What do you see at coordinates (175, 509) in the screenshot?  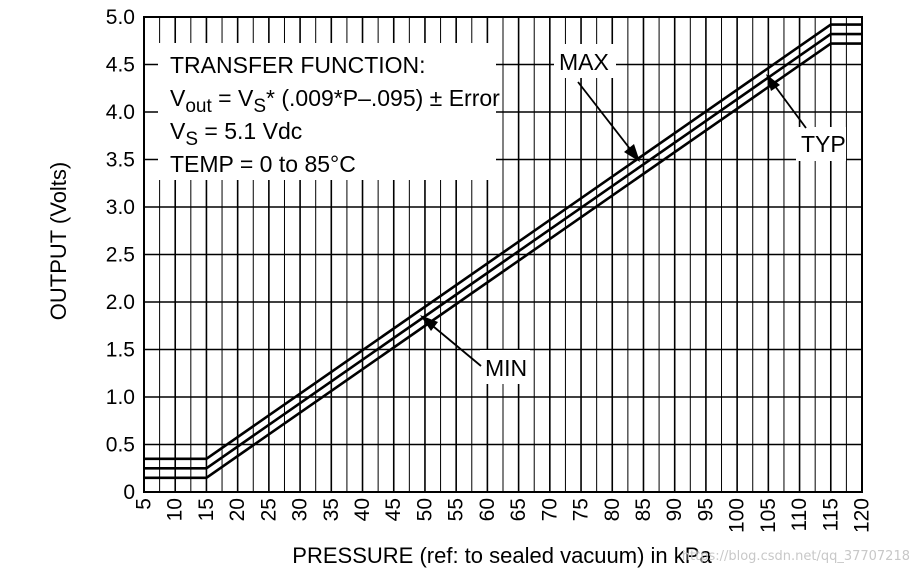 I see `x-tick-label: 10` at bounding box center [175, 509].